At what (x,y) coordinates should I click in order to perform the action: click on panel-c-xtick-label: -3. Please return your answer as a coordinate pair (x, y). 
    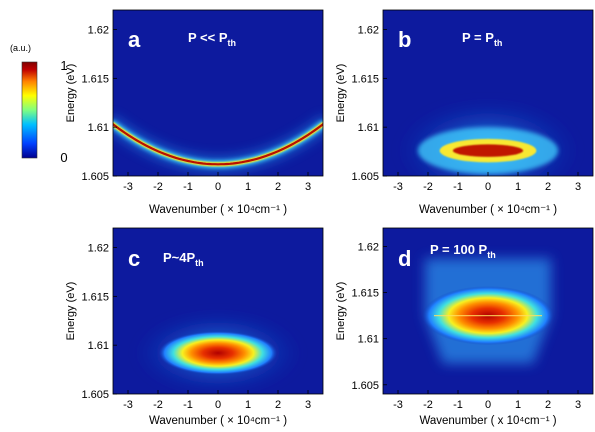
    Looking at the image, I should click on (128, 405).